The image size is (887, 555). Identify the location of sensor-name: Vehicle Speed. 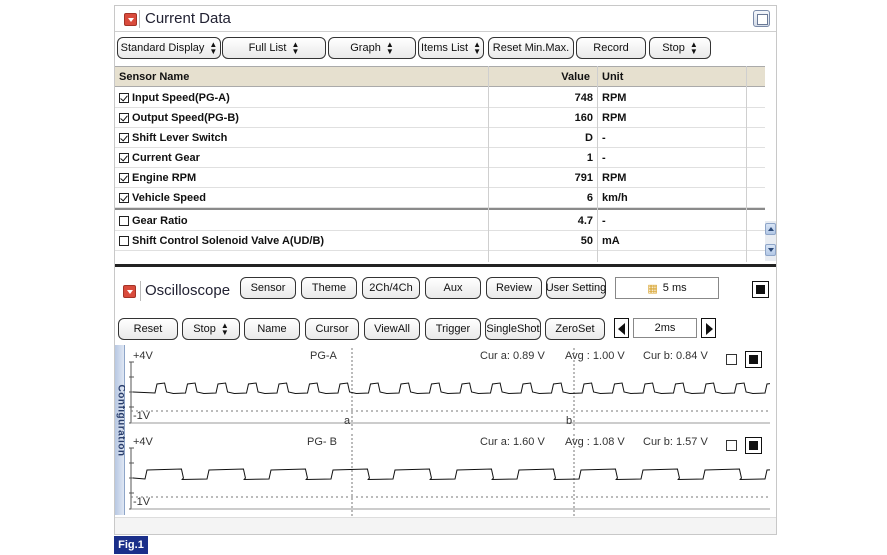
(169, 198).